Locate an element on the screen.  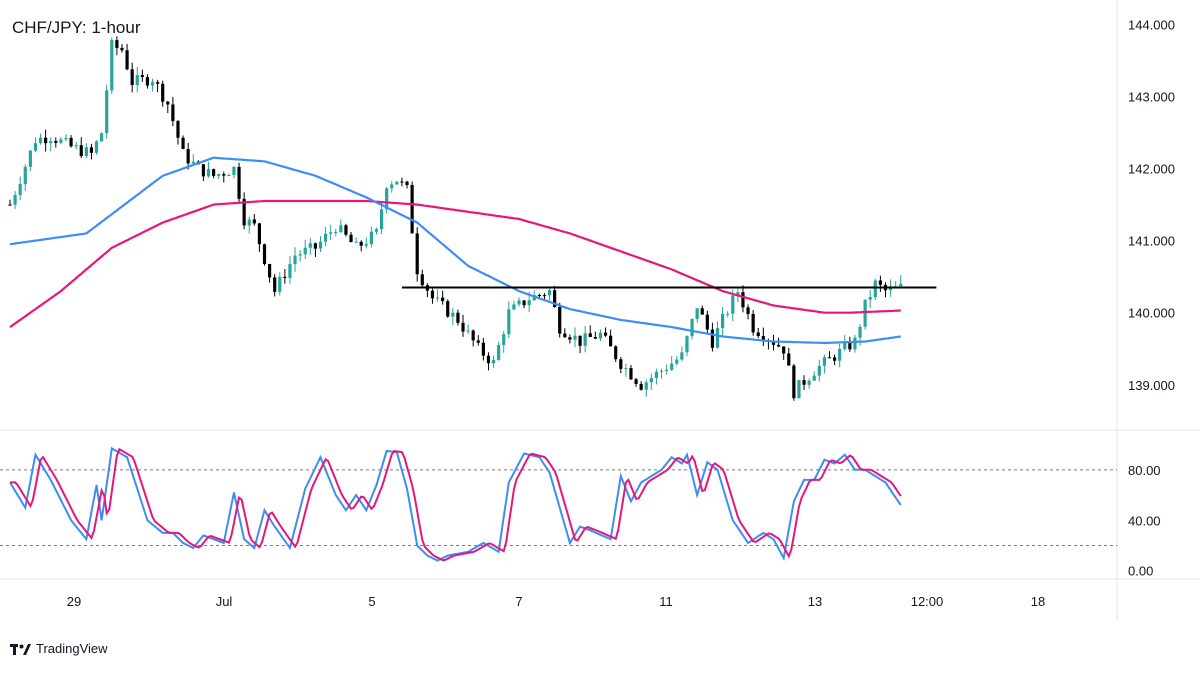
stoch-tick-label: 80.00 is located at coordinates (1144, 470).